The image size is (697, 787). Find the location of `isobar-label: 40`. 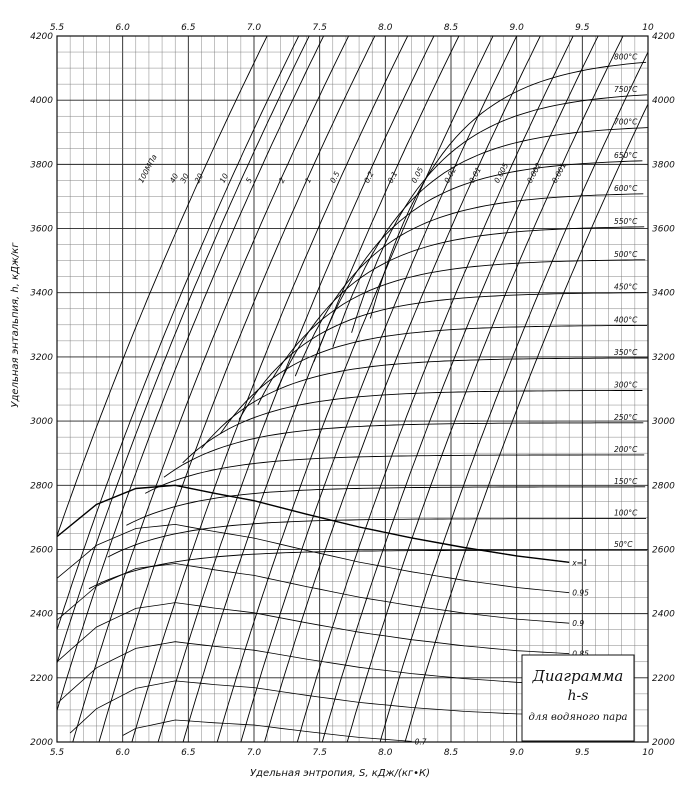

isobar-label: 40 is located at coordinates (174, 178).